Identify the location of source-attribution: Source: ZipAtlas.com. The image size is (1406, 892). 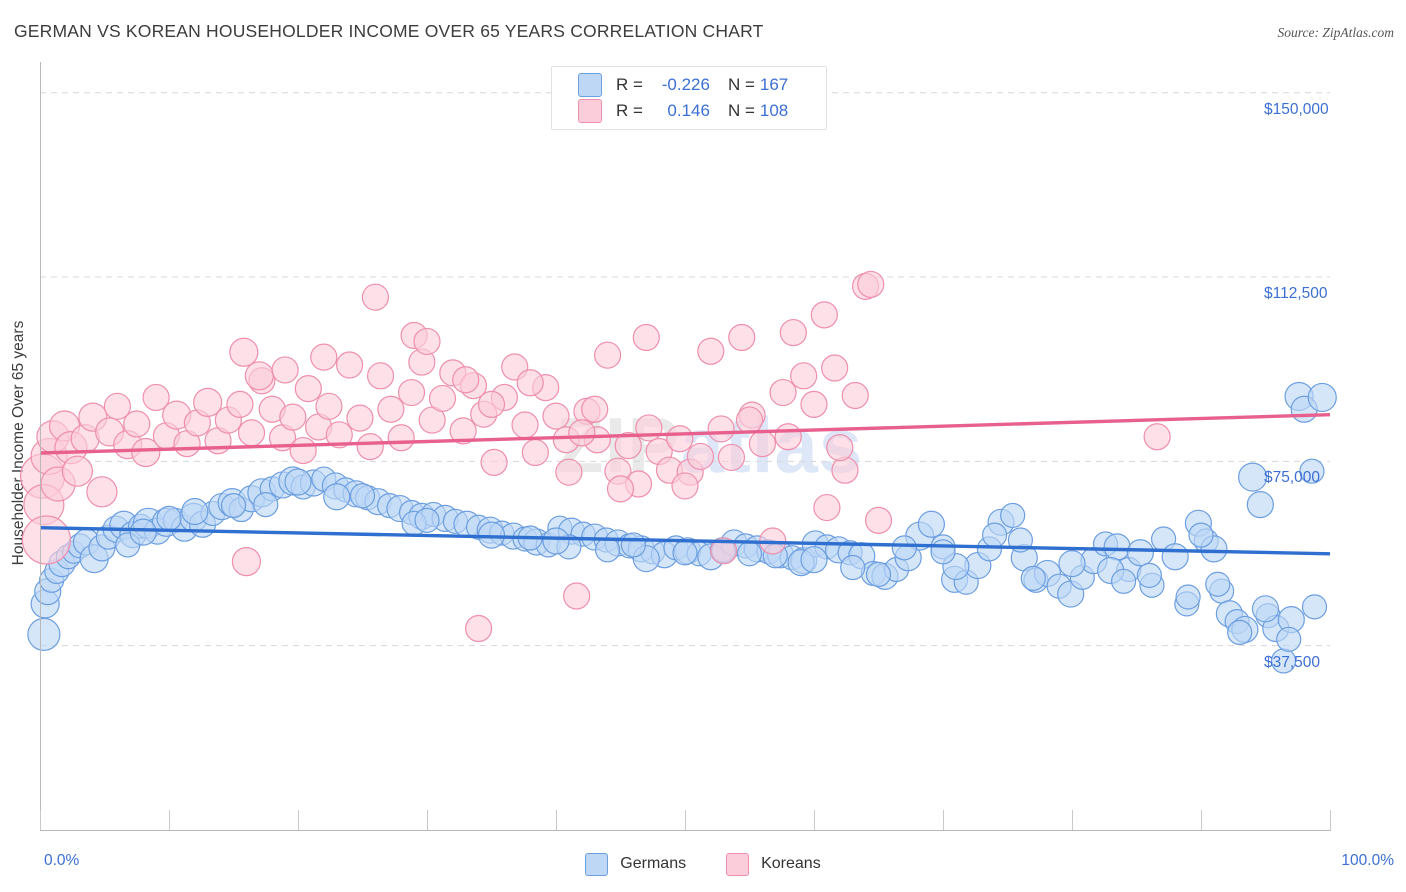
(1335, 32).